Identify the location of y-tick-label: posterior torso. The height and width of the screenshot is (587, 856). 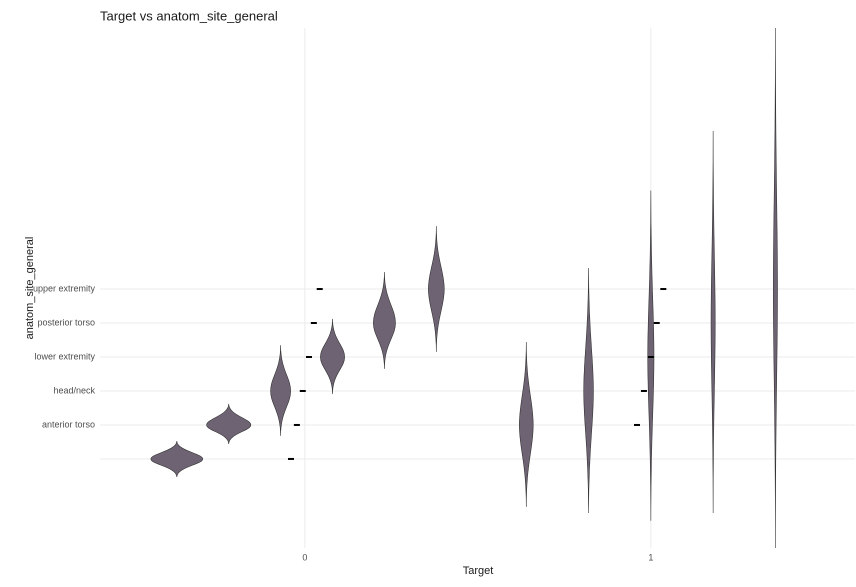
(66, 322).